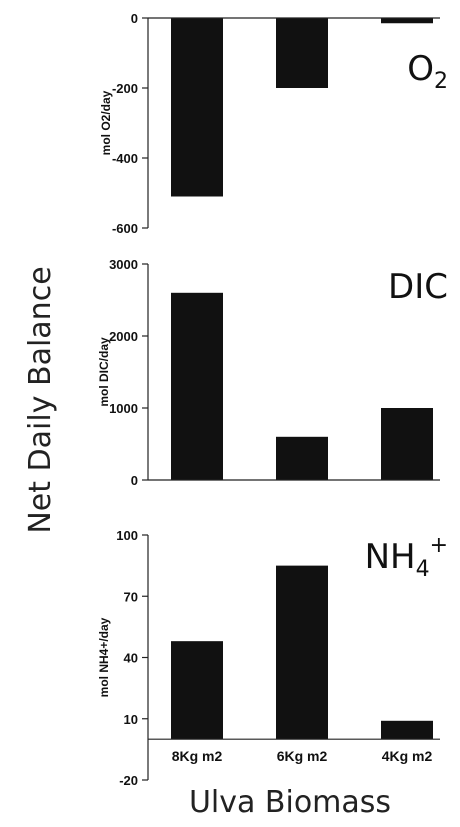 The image size is (460, 827). I want to click on y-tick-label: 10, so click(131, 719).